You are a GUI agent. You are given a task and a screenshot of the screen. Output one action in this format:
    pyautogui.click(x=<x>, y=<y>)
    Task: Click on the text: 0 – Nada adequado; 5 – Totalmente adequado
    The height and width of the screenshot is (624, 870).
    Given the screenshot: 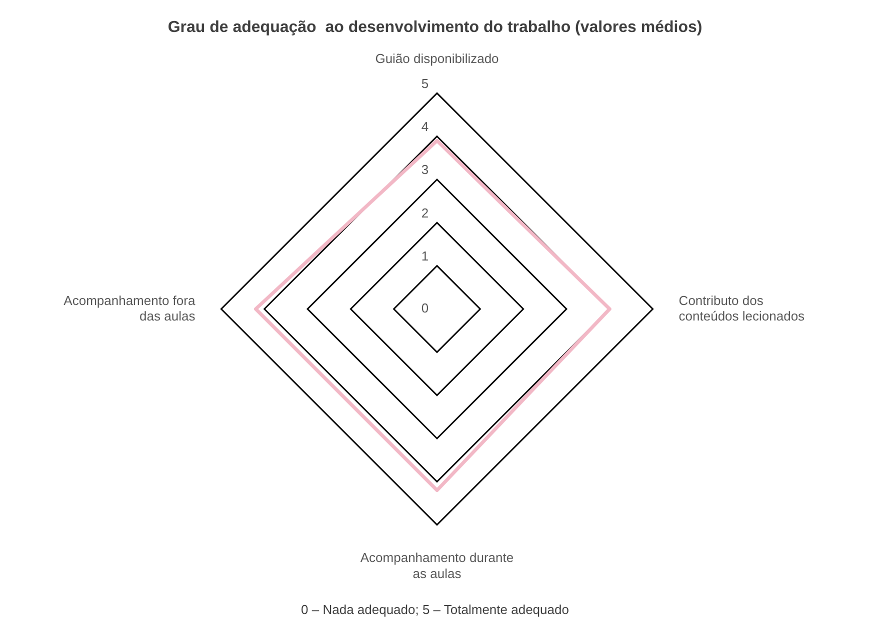 What is the action you would take?
    pyautogui.click(x=435, y=609)
    